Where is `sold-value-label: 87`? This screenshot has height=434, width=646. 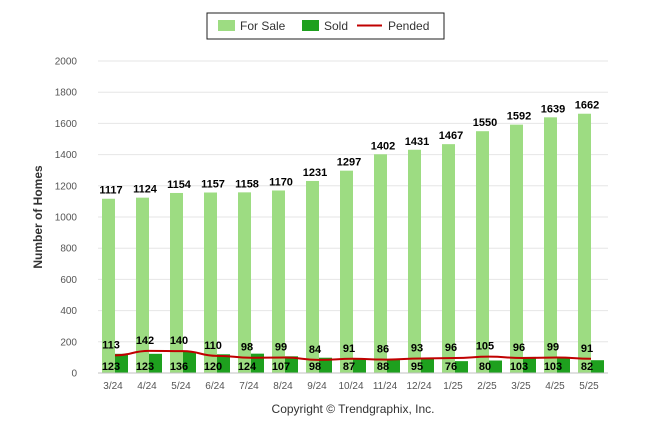 sold-value-label: 87 is located at coordinates (349, 367).